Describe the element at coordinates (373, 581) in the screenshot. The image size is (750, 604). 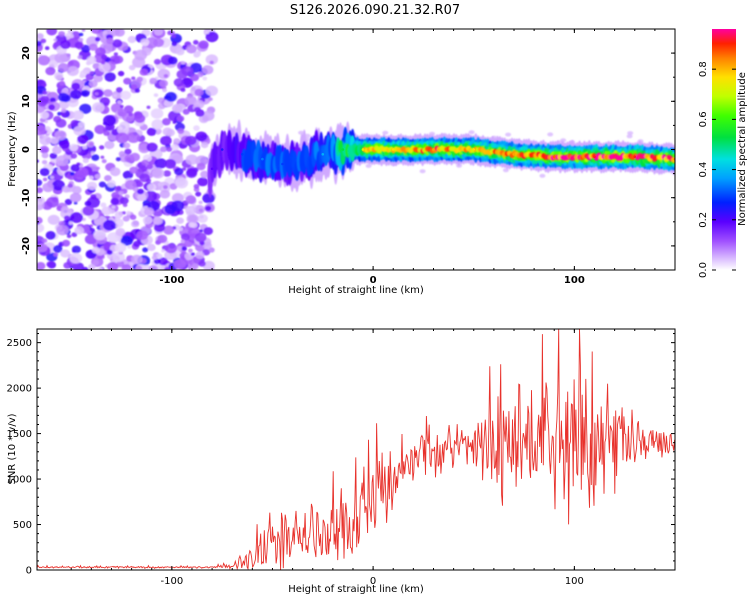
I see `snr-xtick-label: 0` at that location.